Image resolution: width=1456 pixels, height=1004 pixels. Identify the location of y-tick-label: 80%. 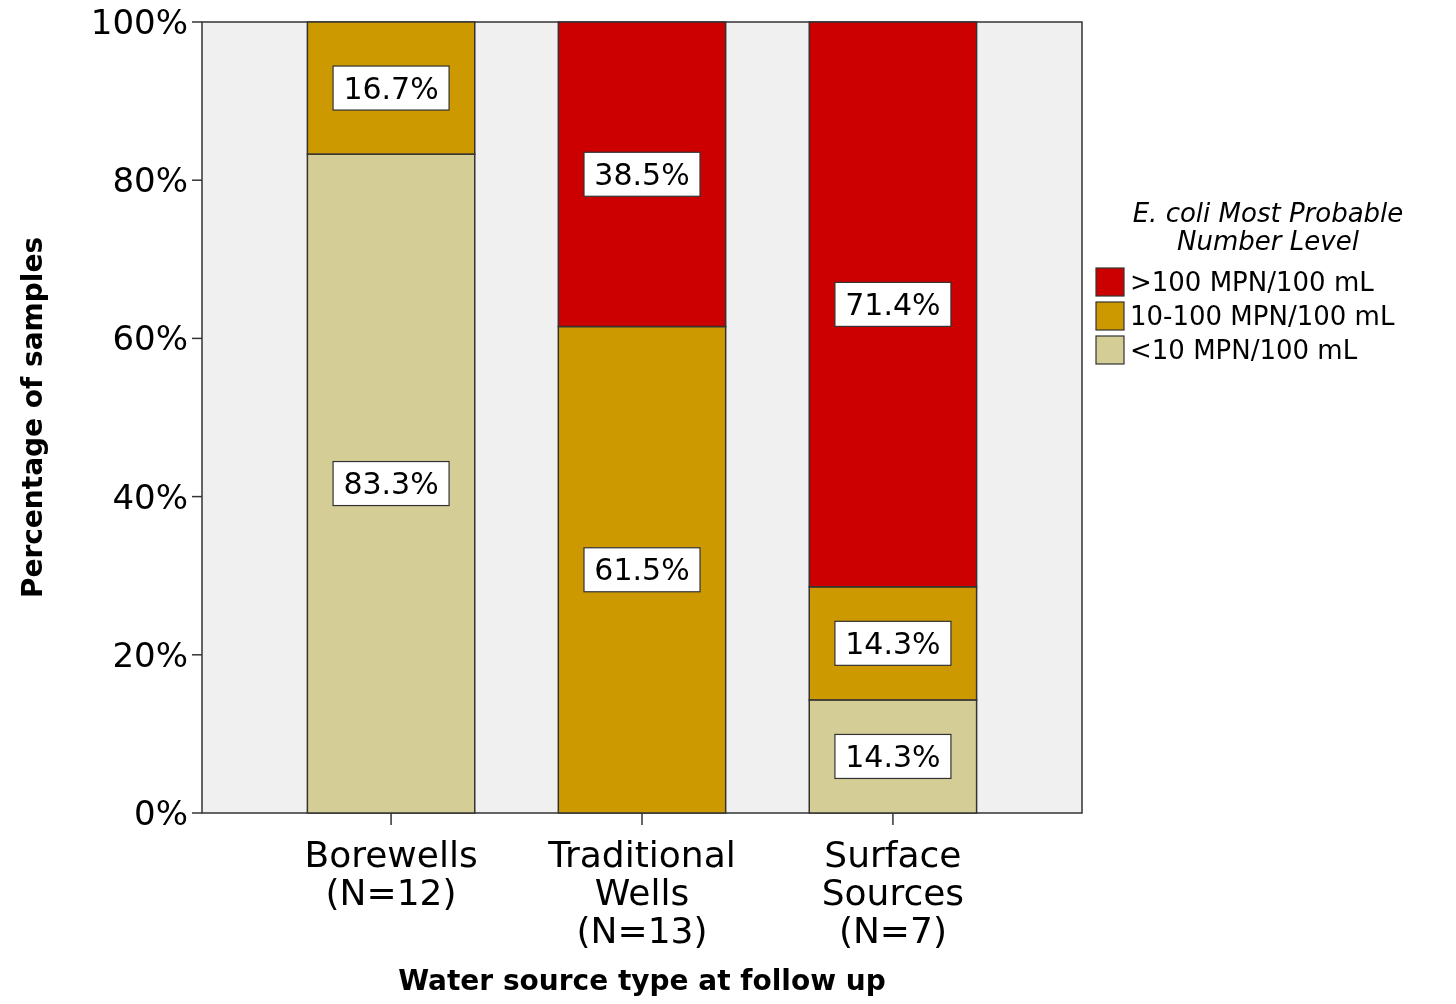
(150, 180).